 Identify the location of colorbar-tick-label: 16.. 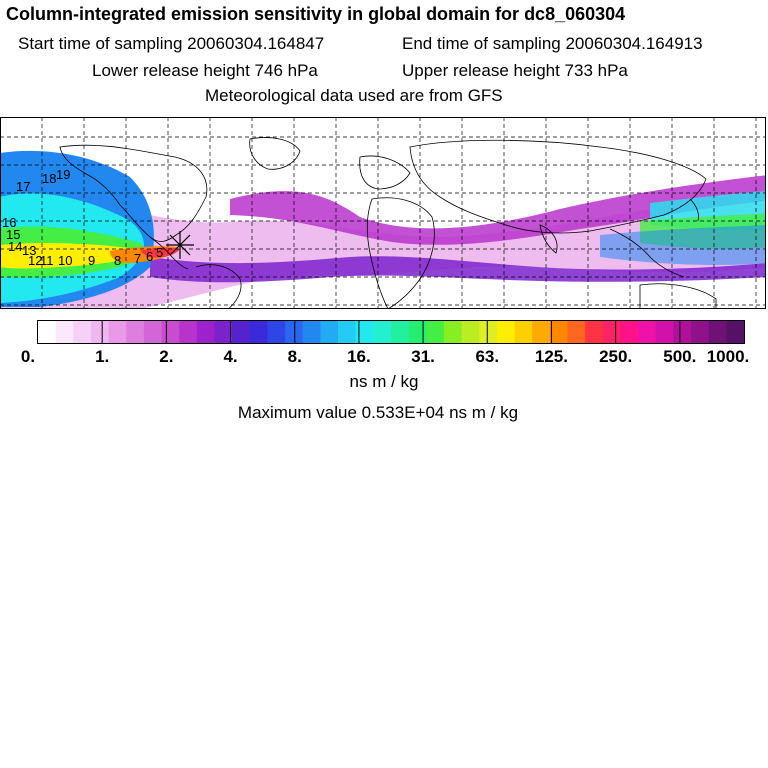
(359, 356).